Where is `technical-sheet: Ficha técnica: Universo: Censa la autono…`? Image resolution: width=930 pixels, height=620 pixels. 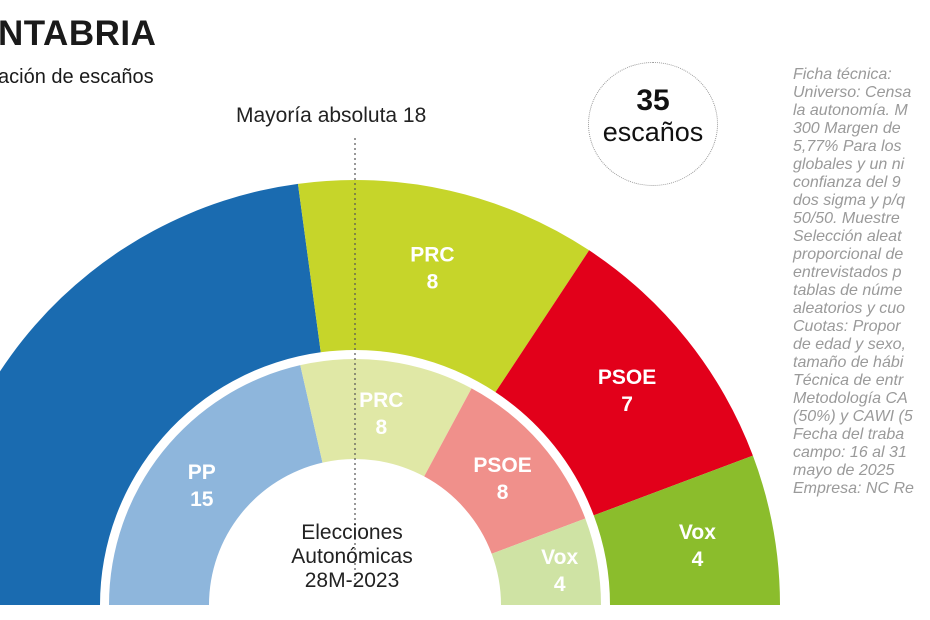 technical-sheet: Ficha técnica: Universo: Censa la autono… is located at coordinates (861, 282).